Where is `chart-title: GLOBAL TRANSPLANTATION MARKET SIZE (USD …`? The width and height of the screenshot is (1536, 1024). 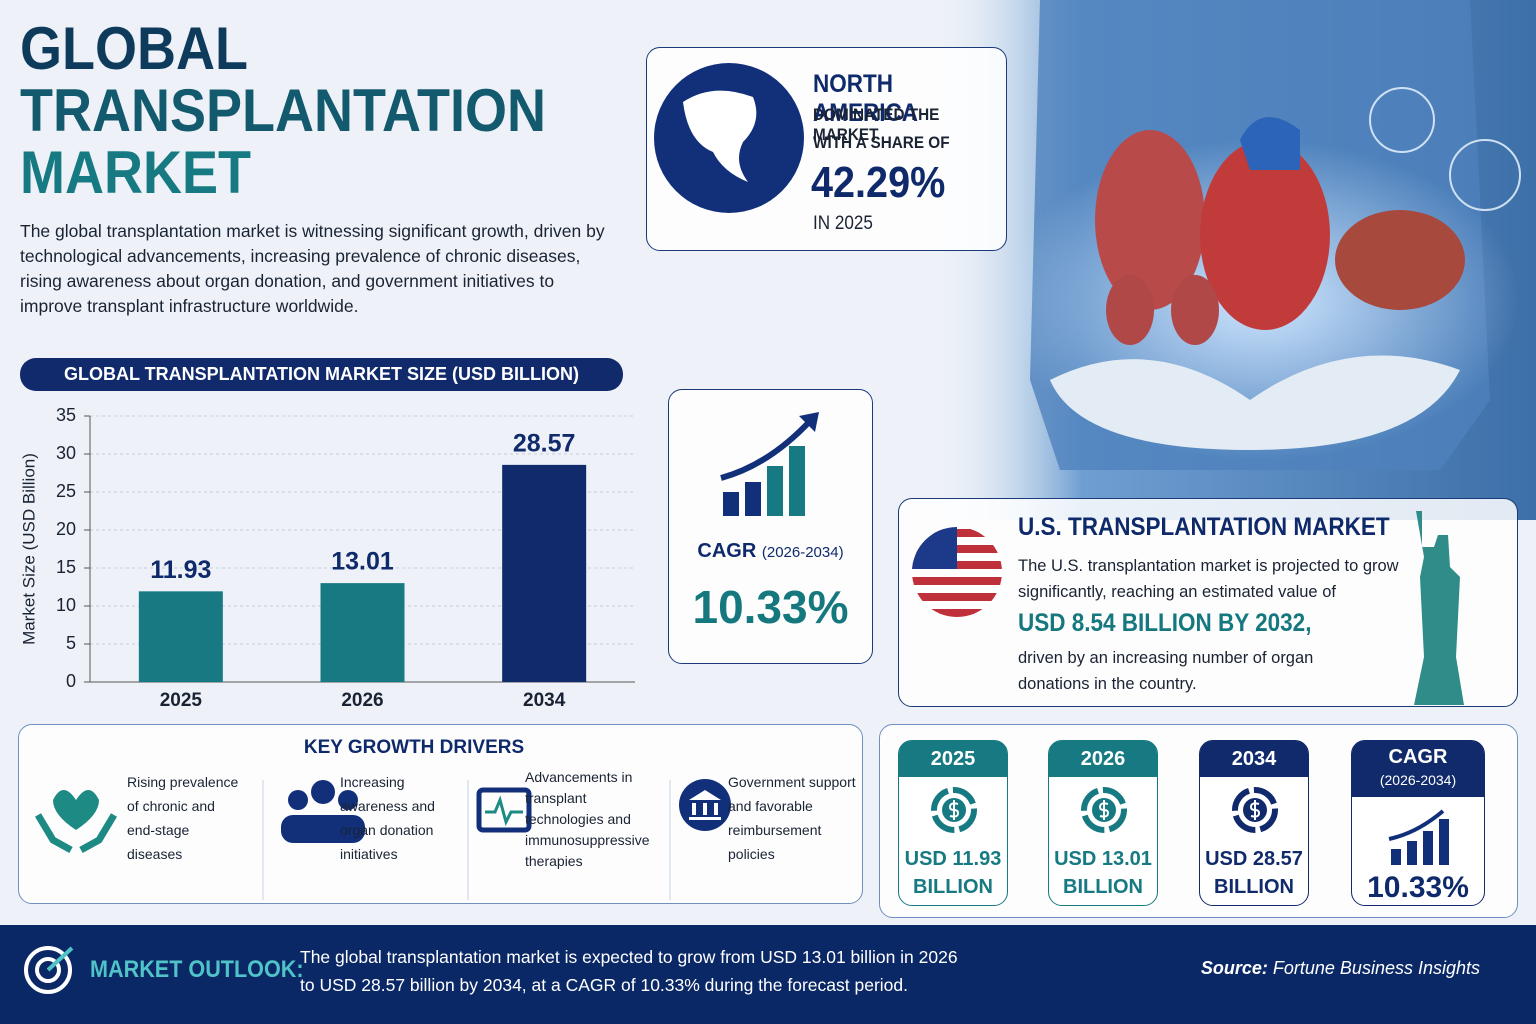 chart-title: GLOBAL TRANSPLANTATION MARKET SIZE (USD … is located at coordinates (321, 374).